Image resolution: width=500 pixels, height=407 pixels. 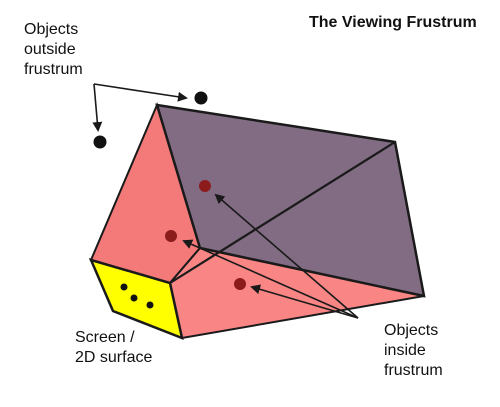 What do you see at coordinates (405, 350) in the screenshot?
I see `inside-label-line2: inside` at bounding box center [405, 350].